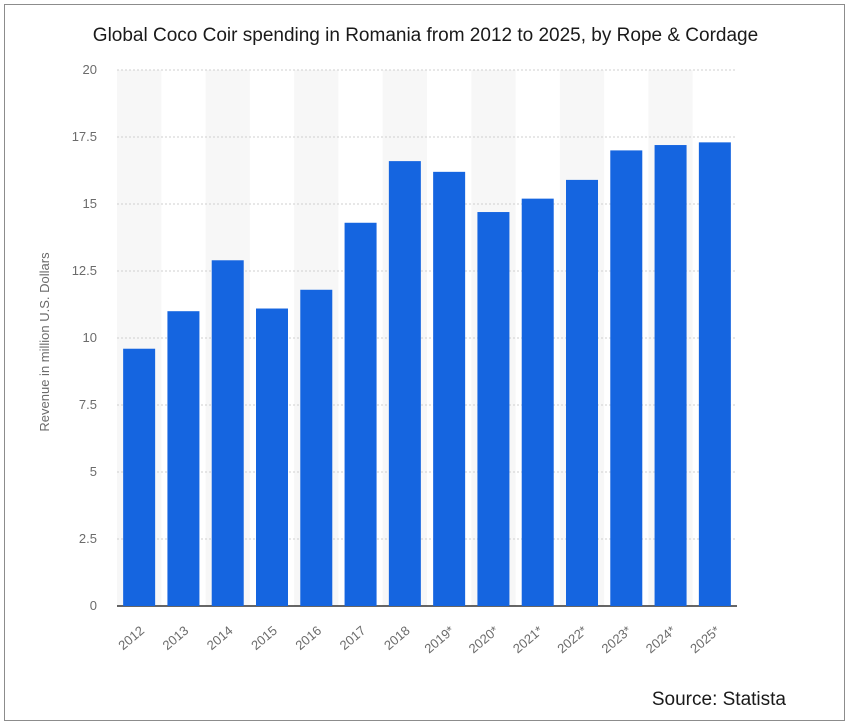 The height and width of the screenshot is (727, 851). What do you see at coordinates (572, 639) in the screenshot?
I see `x-tick-label: 2022*` at bounding box center [572, 639].